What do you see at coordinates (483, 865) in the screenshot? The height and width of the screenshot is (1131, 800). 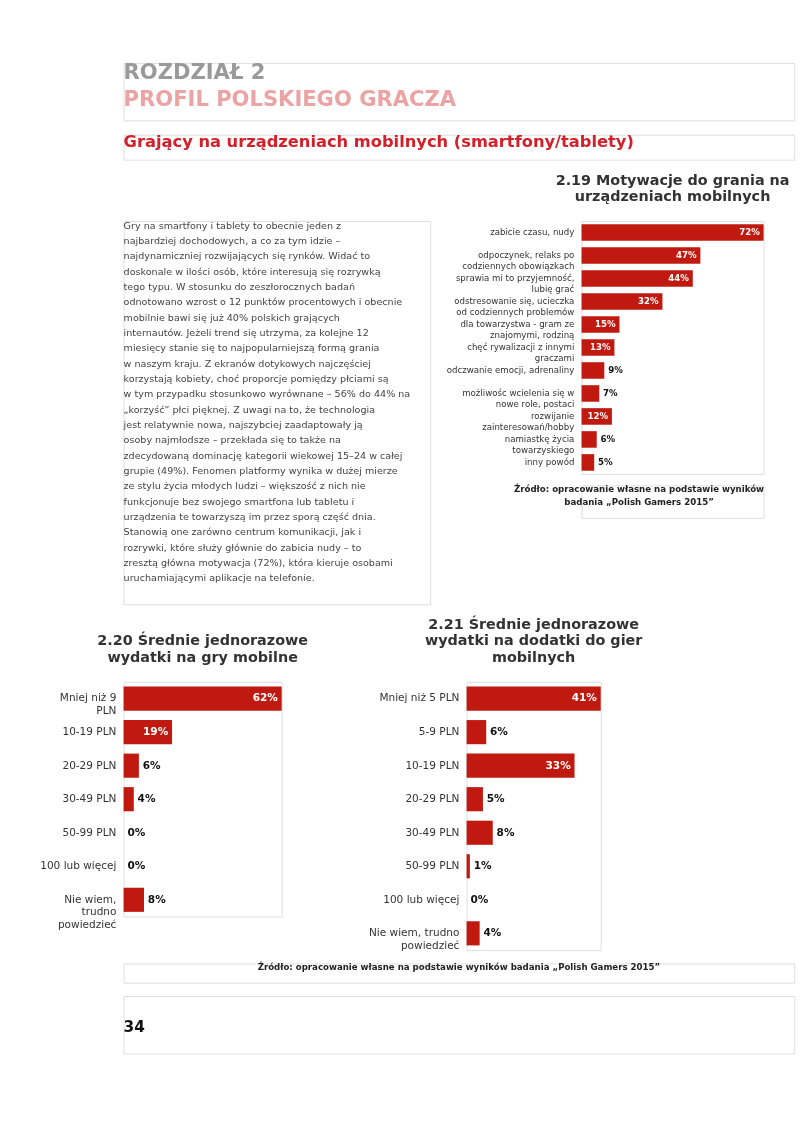 I see `data-label: 1%` at bounding box center [483, 865].